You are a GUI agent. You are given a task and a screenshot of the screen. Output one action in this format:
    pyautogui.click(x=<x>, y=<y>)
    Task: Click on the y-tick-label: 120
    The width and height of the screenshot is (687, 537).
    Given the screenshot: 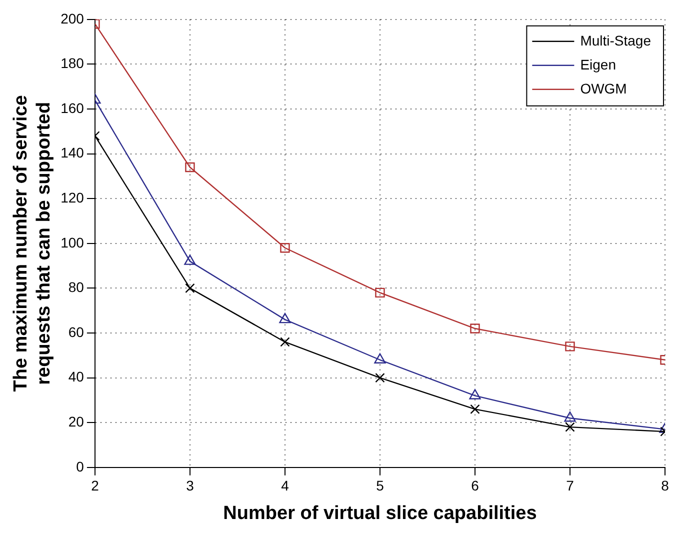 What is the action you would take?
    pyautogui.click(x=72, y=197)
    